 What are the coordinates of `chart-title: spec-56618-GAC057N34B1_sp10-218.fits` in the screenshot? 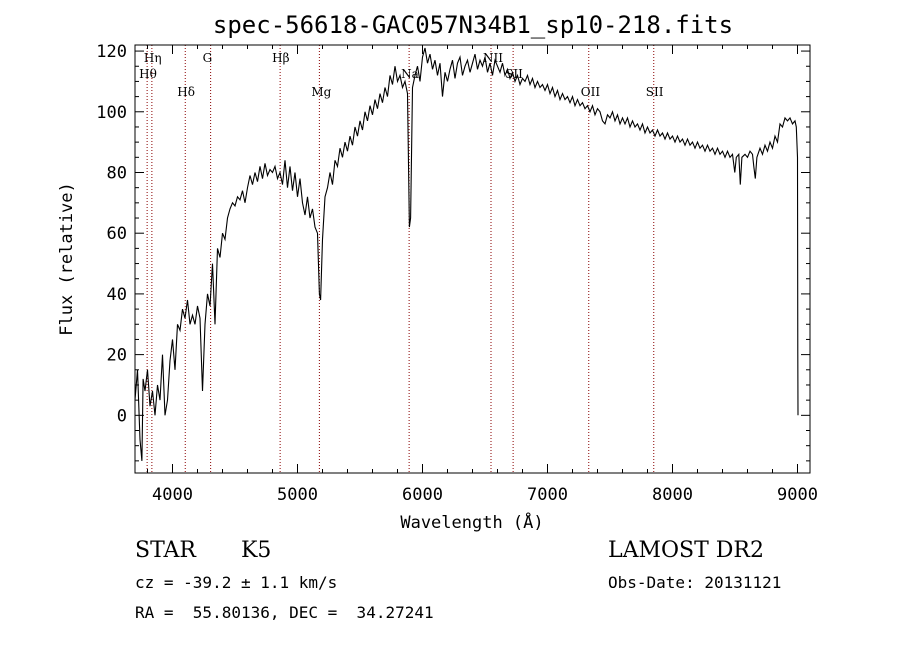 It's located at (473, 25).